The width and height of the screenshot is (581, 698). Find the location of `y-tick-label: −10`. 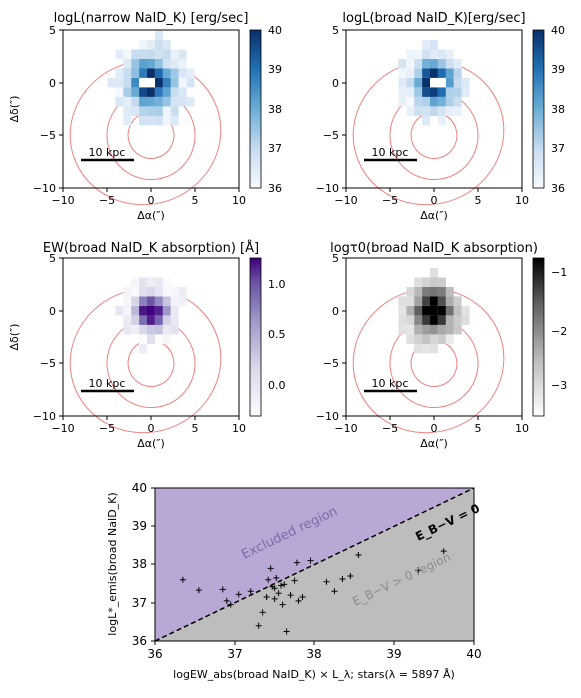

y-tick-label: −10 is located at coordinates (327, 188).